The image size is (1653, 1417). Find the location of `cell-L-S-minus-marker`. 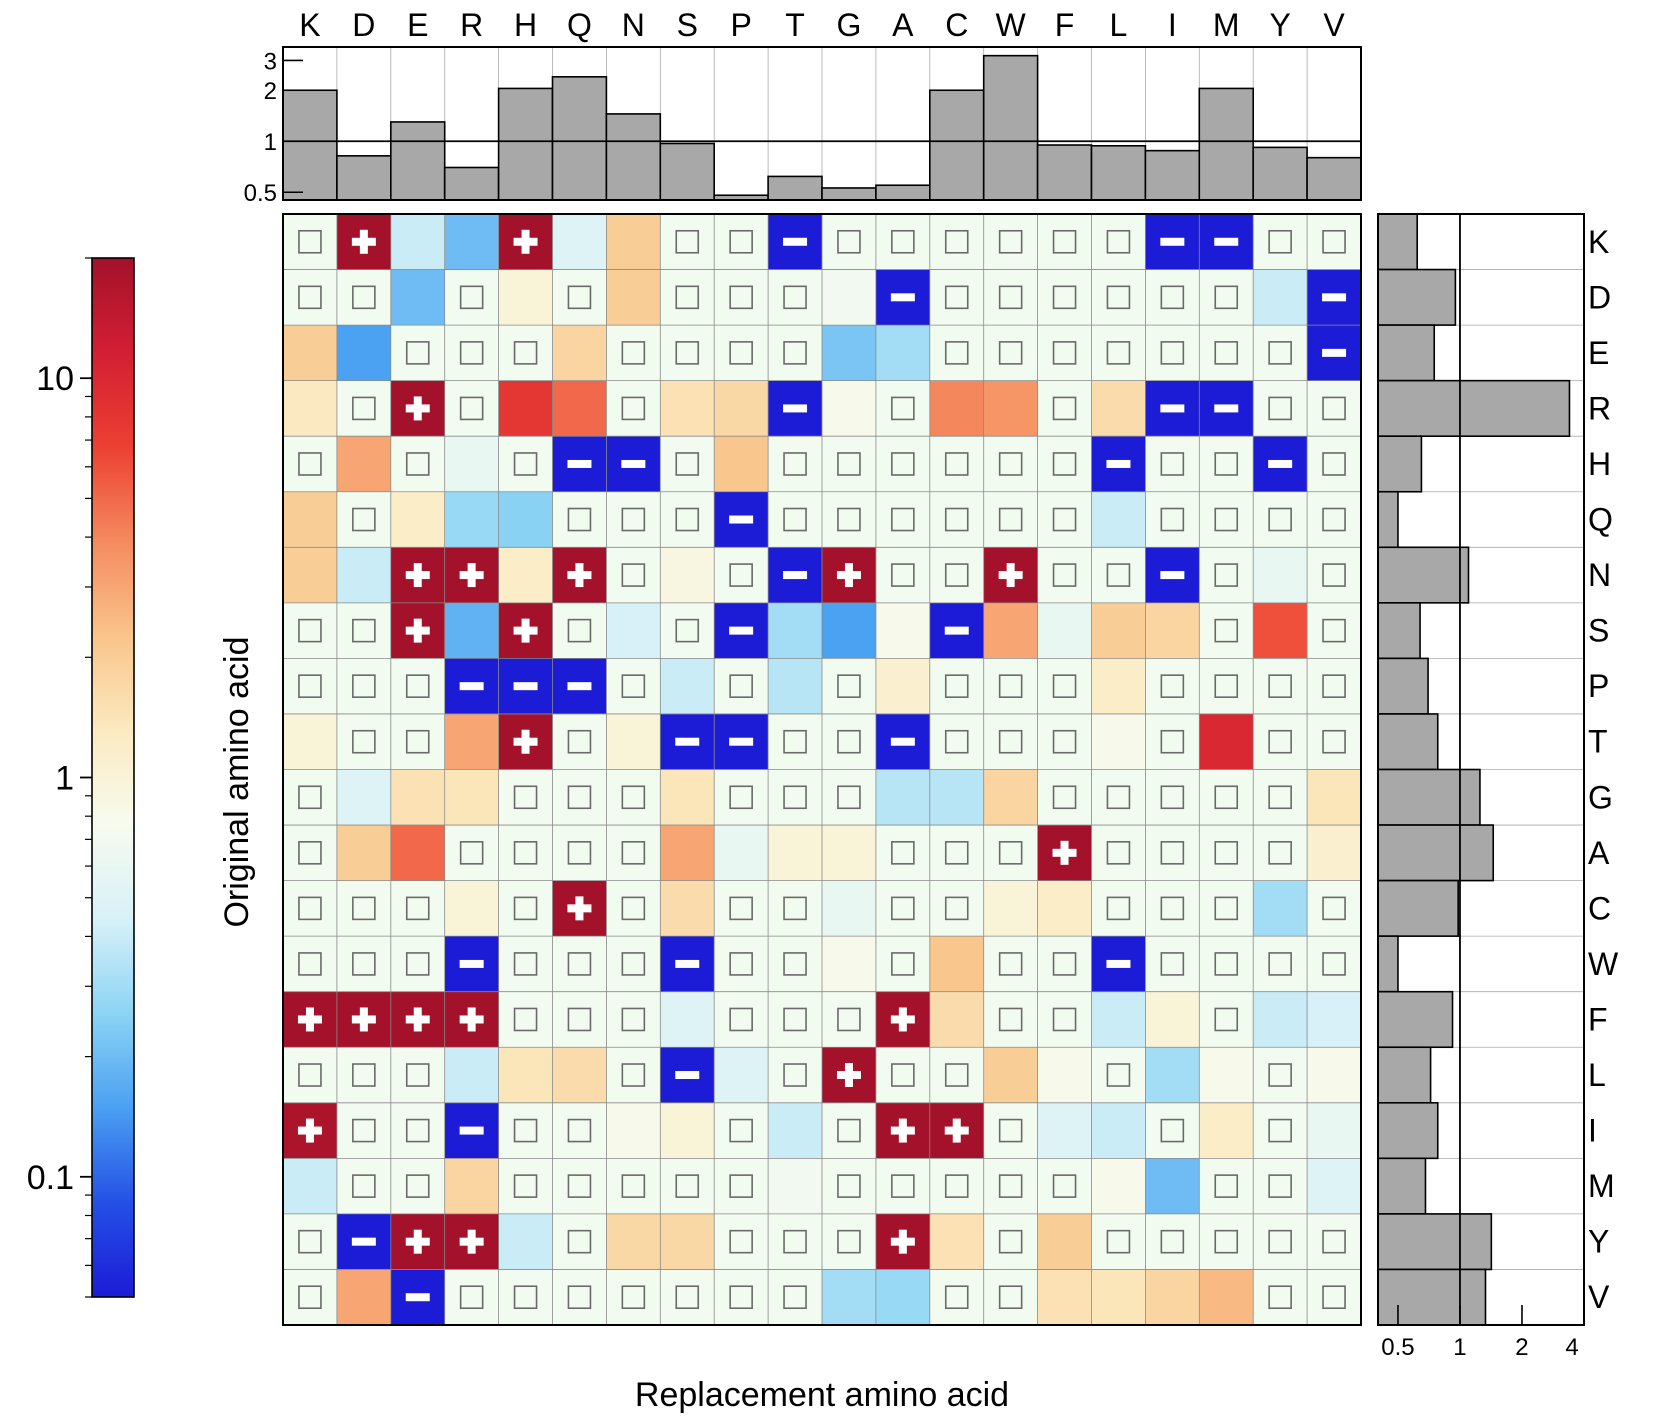

cell-L-S-minus-marker is located at coordinates (687, 1075).